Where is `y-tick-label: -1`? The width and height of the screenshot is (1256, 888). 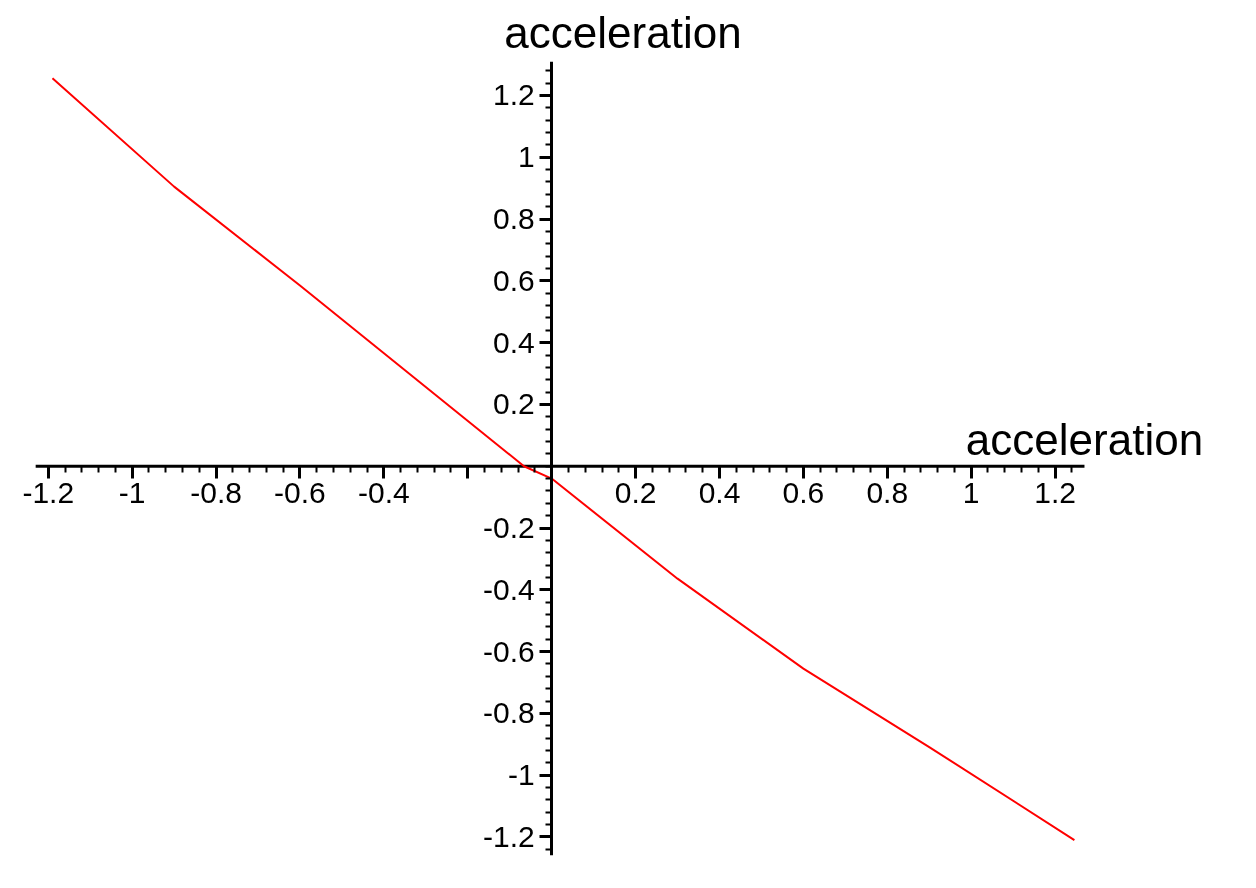 y-tick-label: -1 is located at coordinates (521, 775).